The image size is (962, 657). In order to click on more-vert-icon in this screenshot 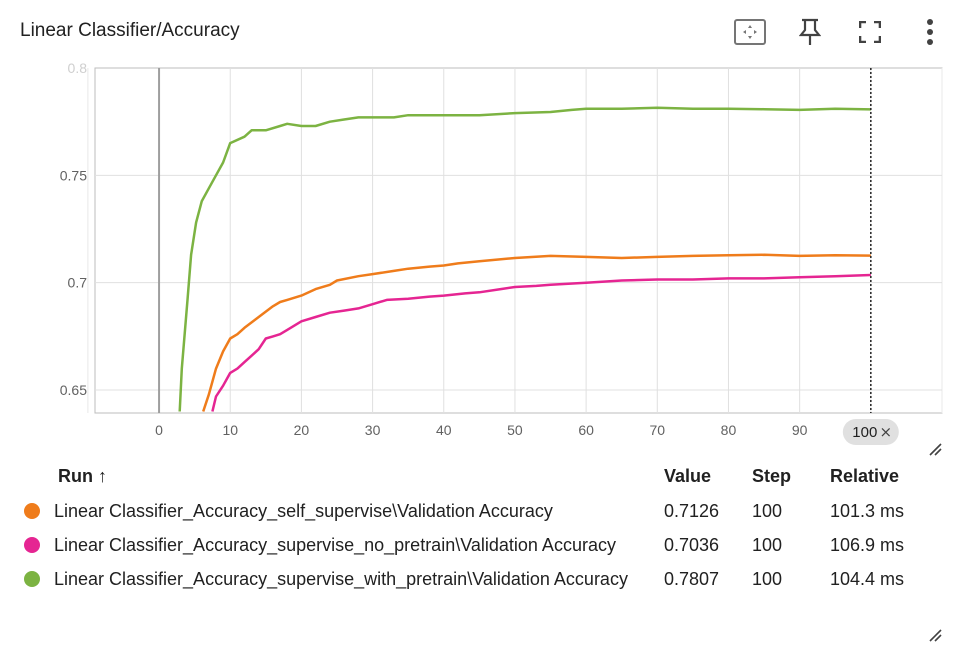, I will do `click(930, 32)`.